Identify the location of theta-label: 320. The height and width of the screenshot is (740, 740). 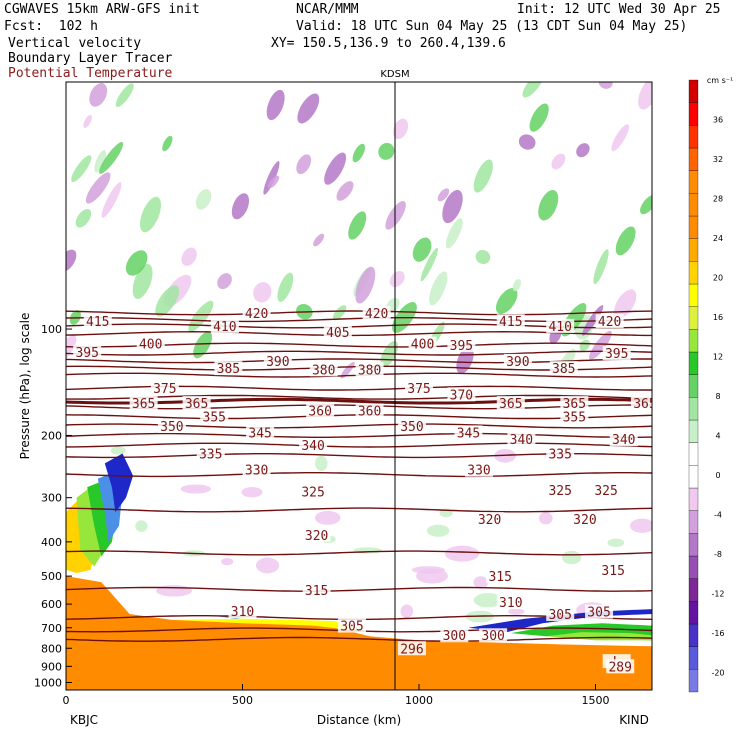
(316, 536).